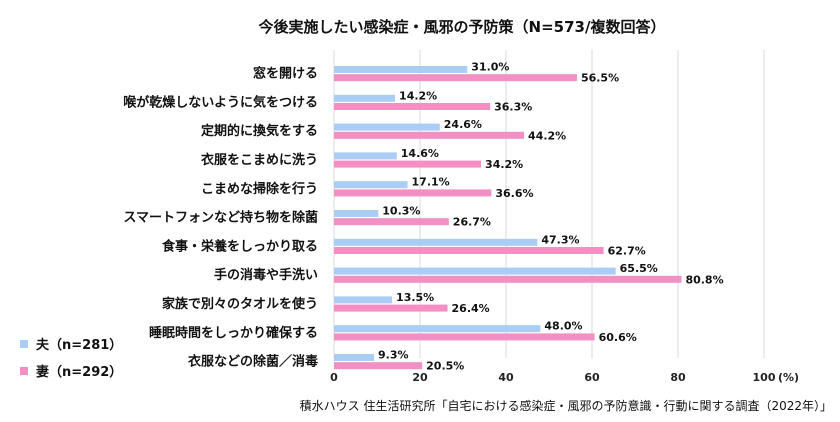 This screenshot has height=422, width=840. What do you see at coordinates (627, 251) in the screenshot?
I see `value-label-s1-c6: 62.7%` at bounding box center [627, 251].